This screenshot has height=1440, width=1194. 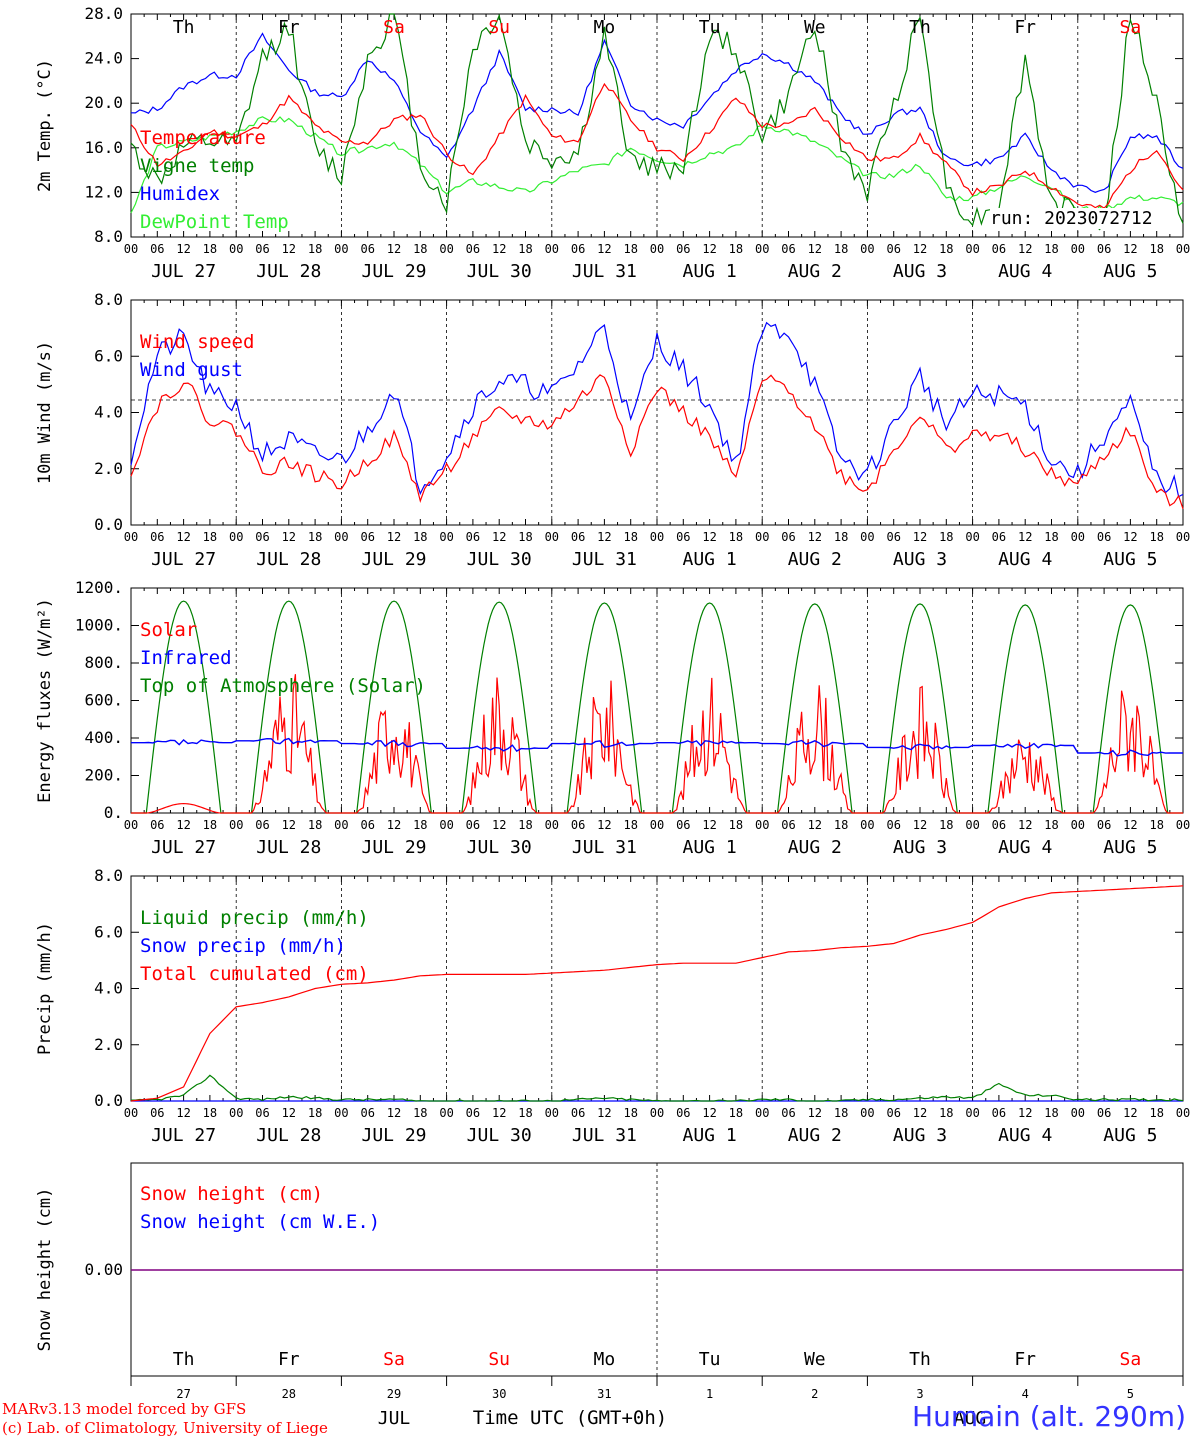 I want to click on legend-entry: Snow precip (mm/h), so click(x=243, y=946).